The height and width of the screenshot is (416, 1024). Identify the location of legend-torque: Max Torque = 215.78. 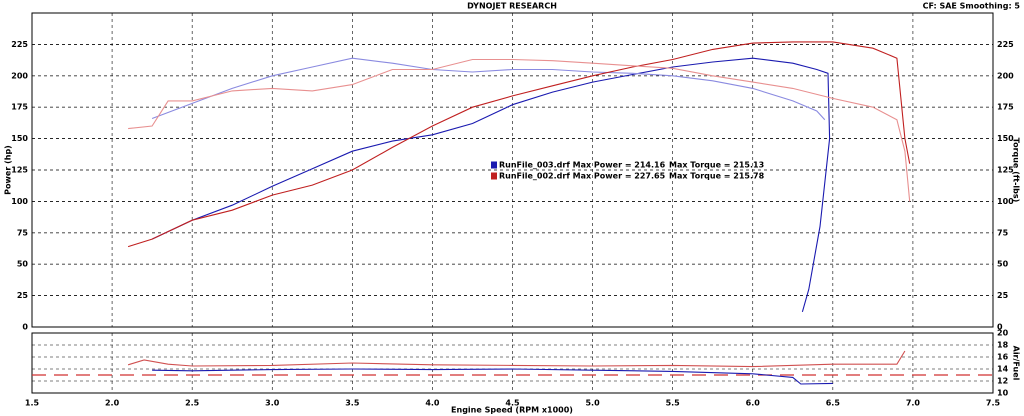
(717, 176).